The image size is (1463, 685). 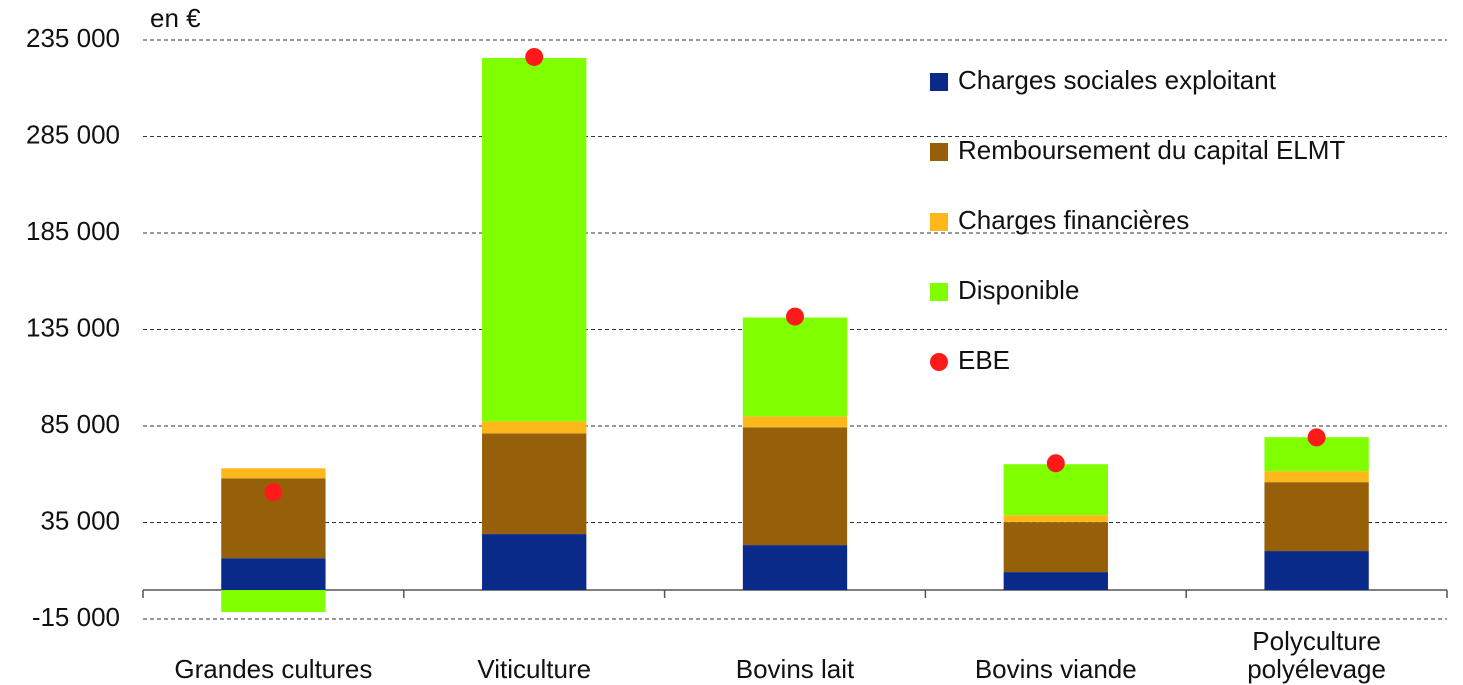 What do you see at coordinates (1117, 80) in the screenshot?
I see `legend-label: Charges sociales exploitant` at bounding box center [1117, 80].